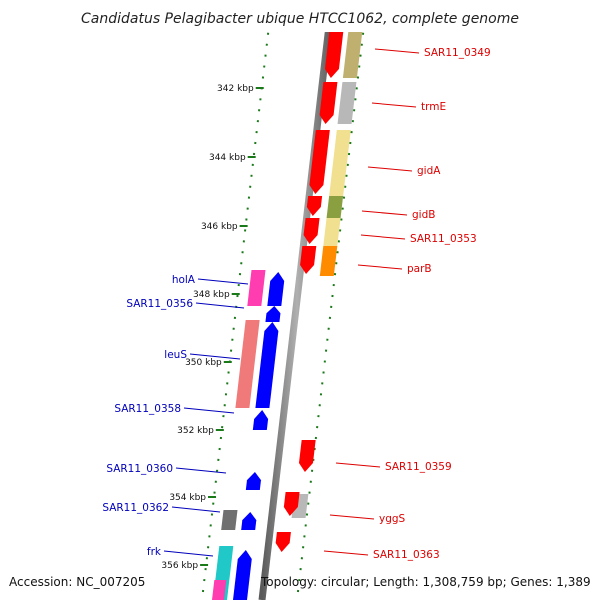 The width and height of the screenshot is (600, 600). I want to click on gene-label: SAR11_0359, so click(418, 467).